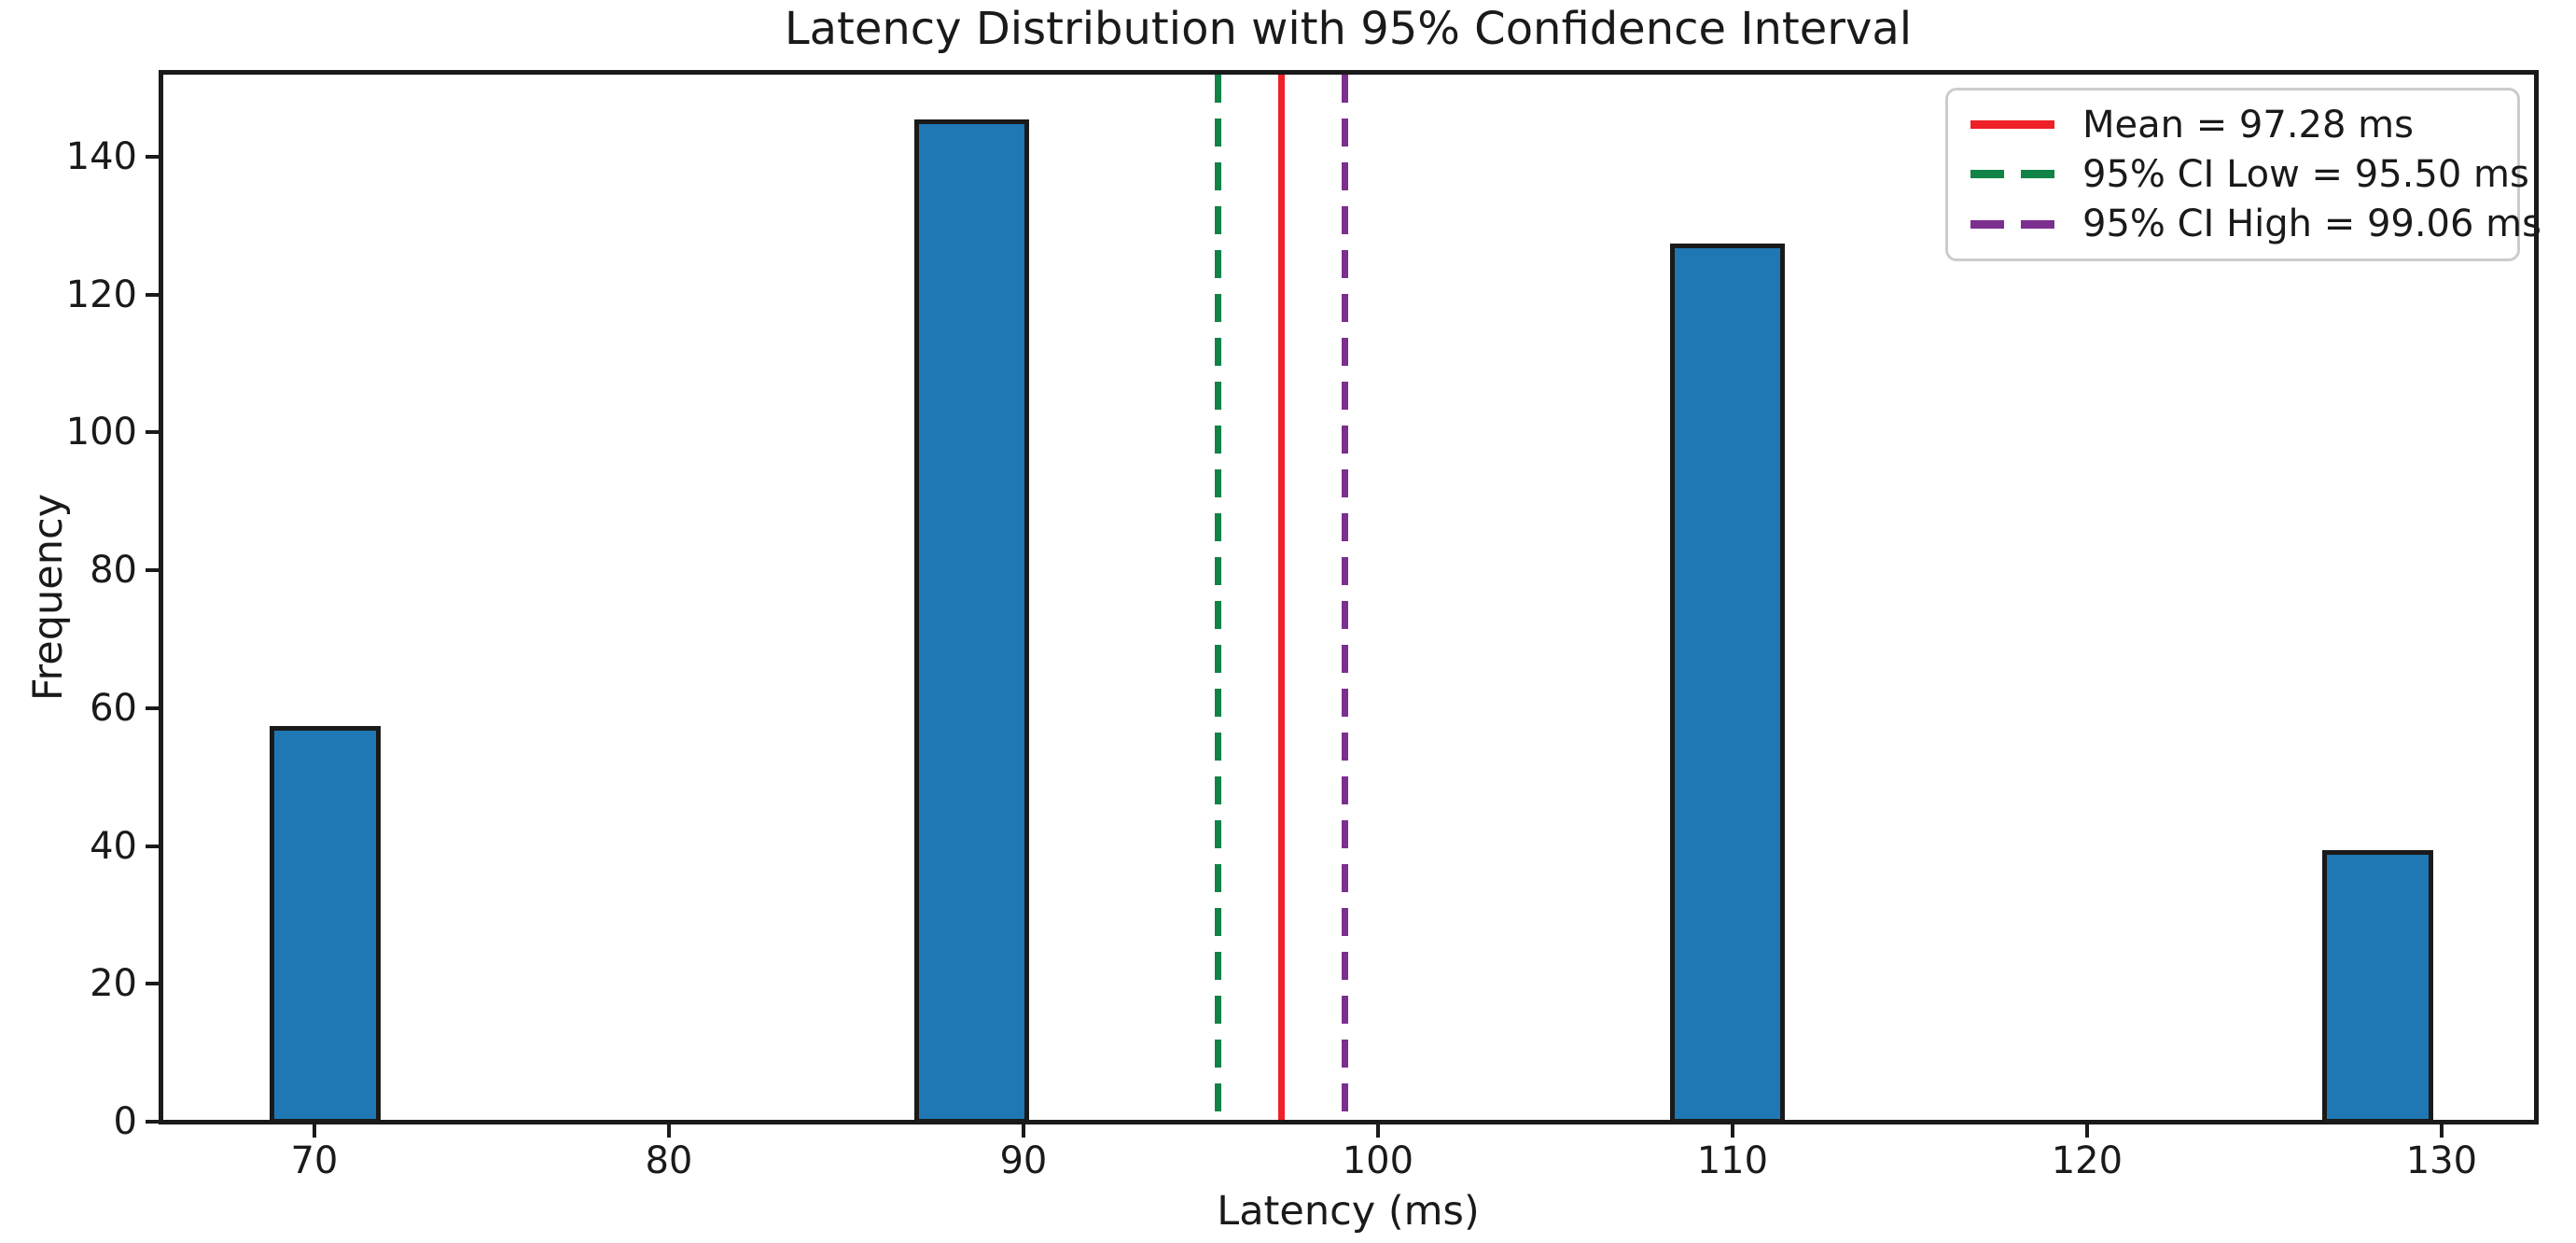 The width and height of the screenshot is (2576, 1243). What do you see at coordinates (2248, 125) in the screenshot?
I see `legend-label: Mean = 97.28 ms` at bounding box center [2248, 125].